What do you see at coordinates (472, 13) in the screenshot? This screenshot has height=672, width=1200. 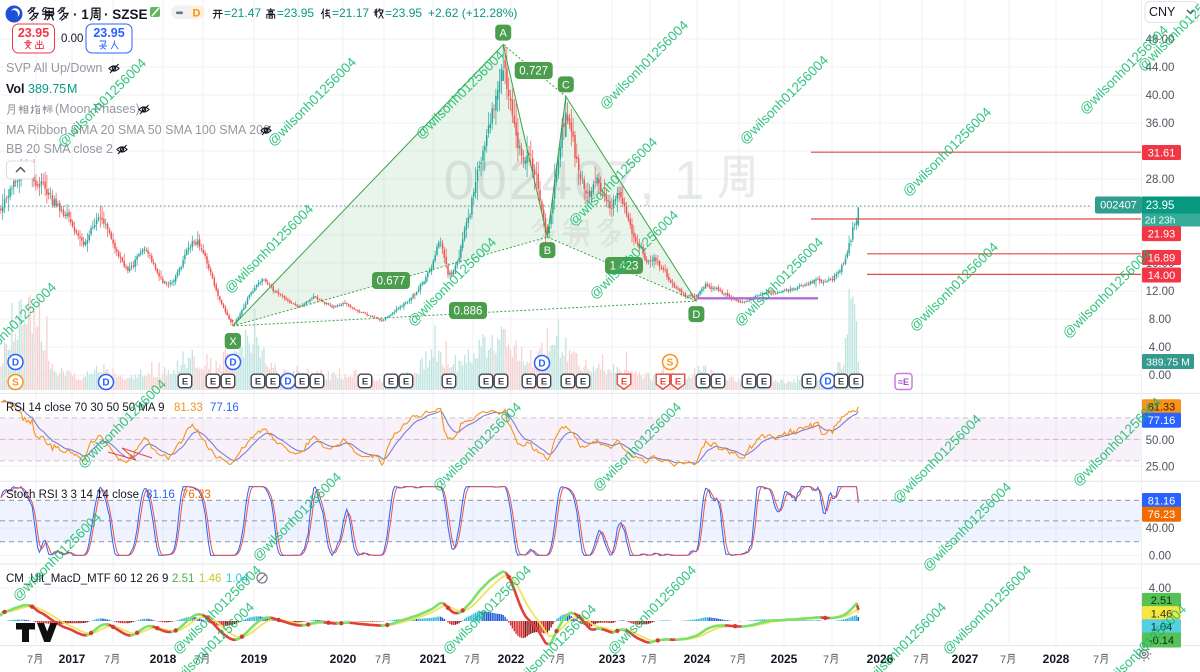 I see `svg-text: +2.62 (+12.28%)` at bounding box center [472, 13].